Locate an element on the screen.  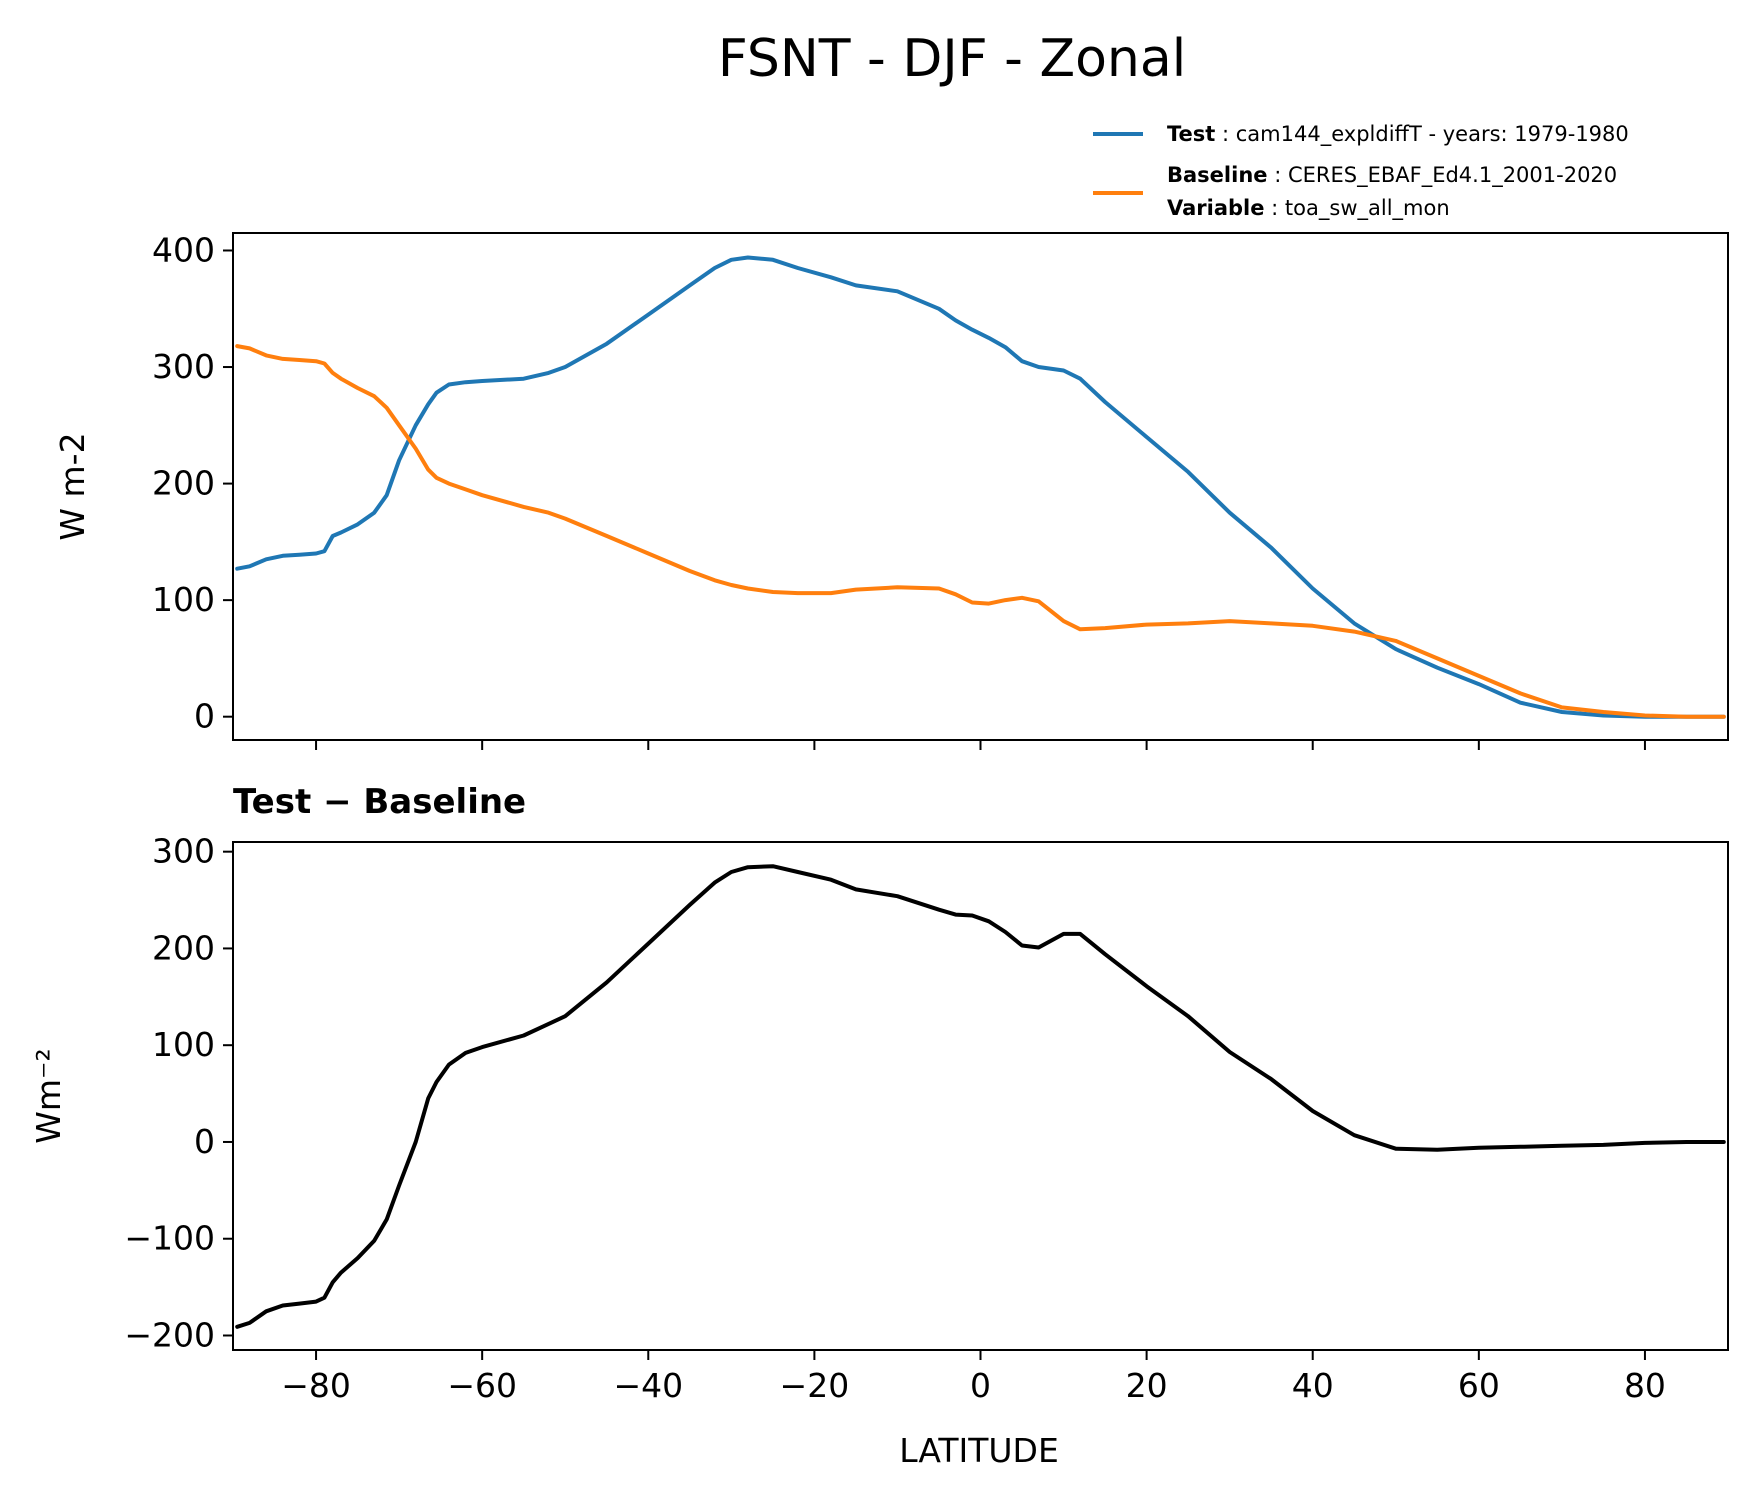
x-tick-label: 80 is located at coordinates (1645, 1385).